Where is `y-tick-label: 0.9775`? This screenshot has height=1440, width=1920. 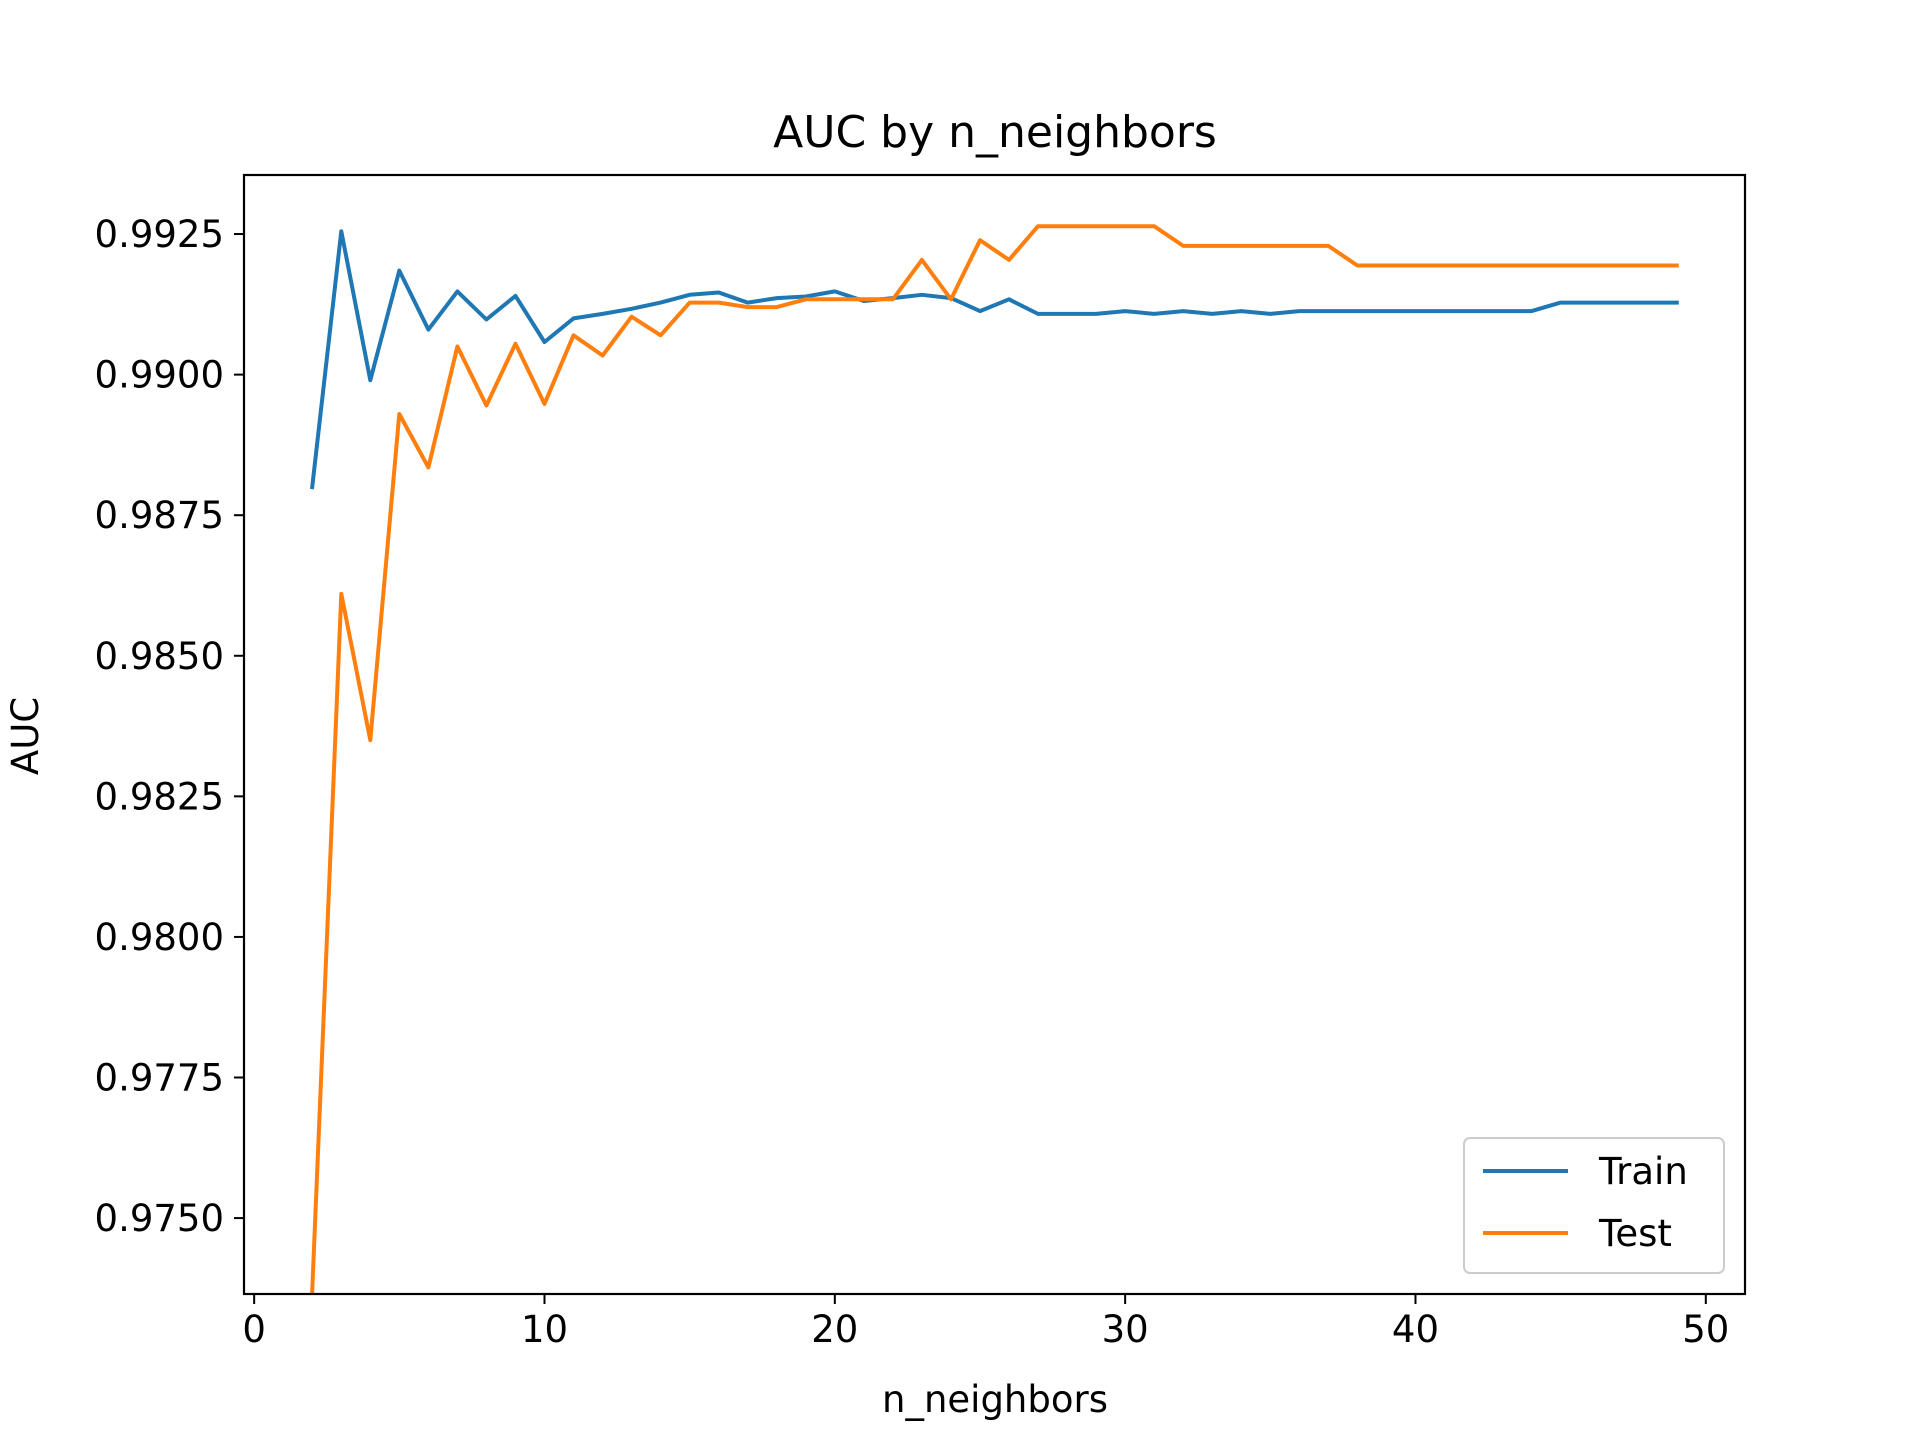 y-tick-label: 0.9775 is located at coordinates (159, 1078).